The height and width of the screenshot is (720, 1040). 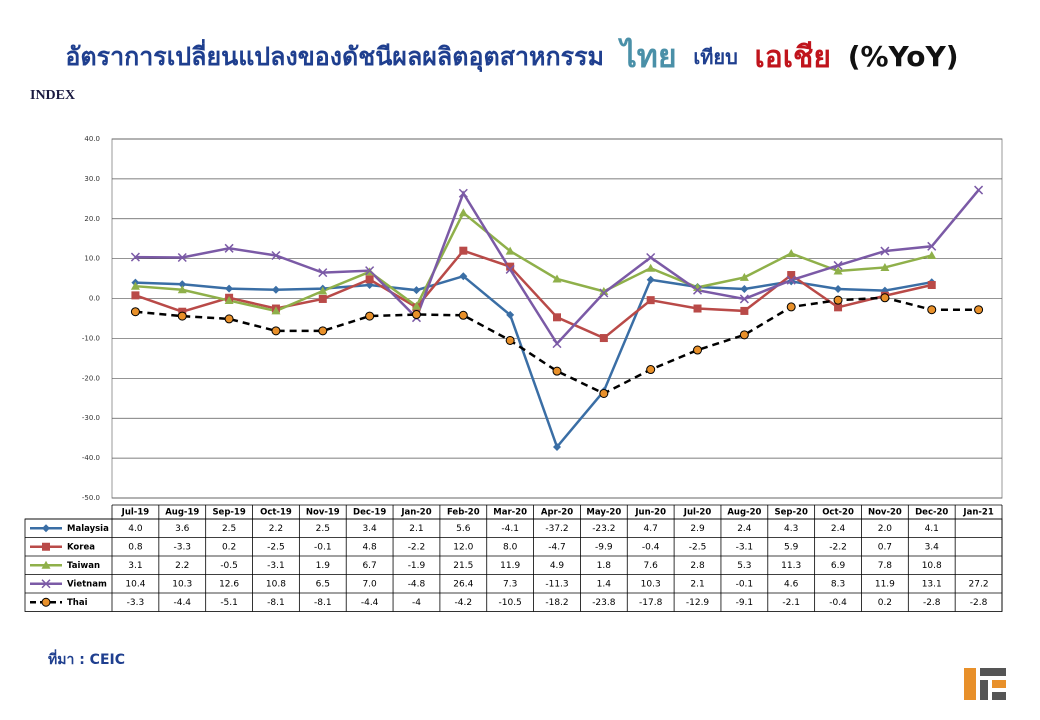 I want to click on y-tick-label: 30.0, so click(x=92, y=179).